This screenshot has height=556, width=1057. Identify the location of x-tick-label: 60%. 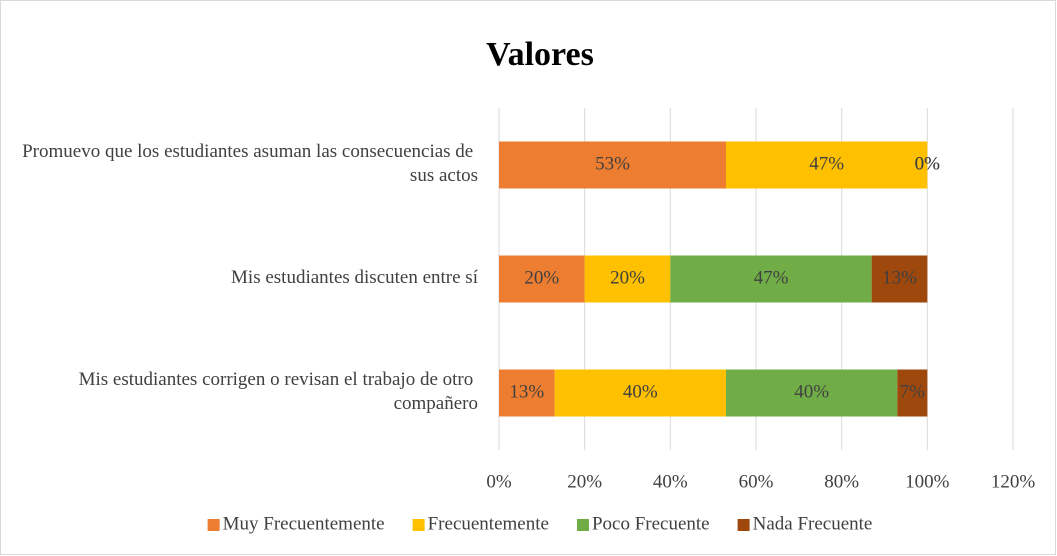
(756, 481).